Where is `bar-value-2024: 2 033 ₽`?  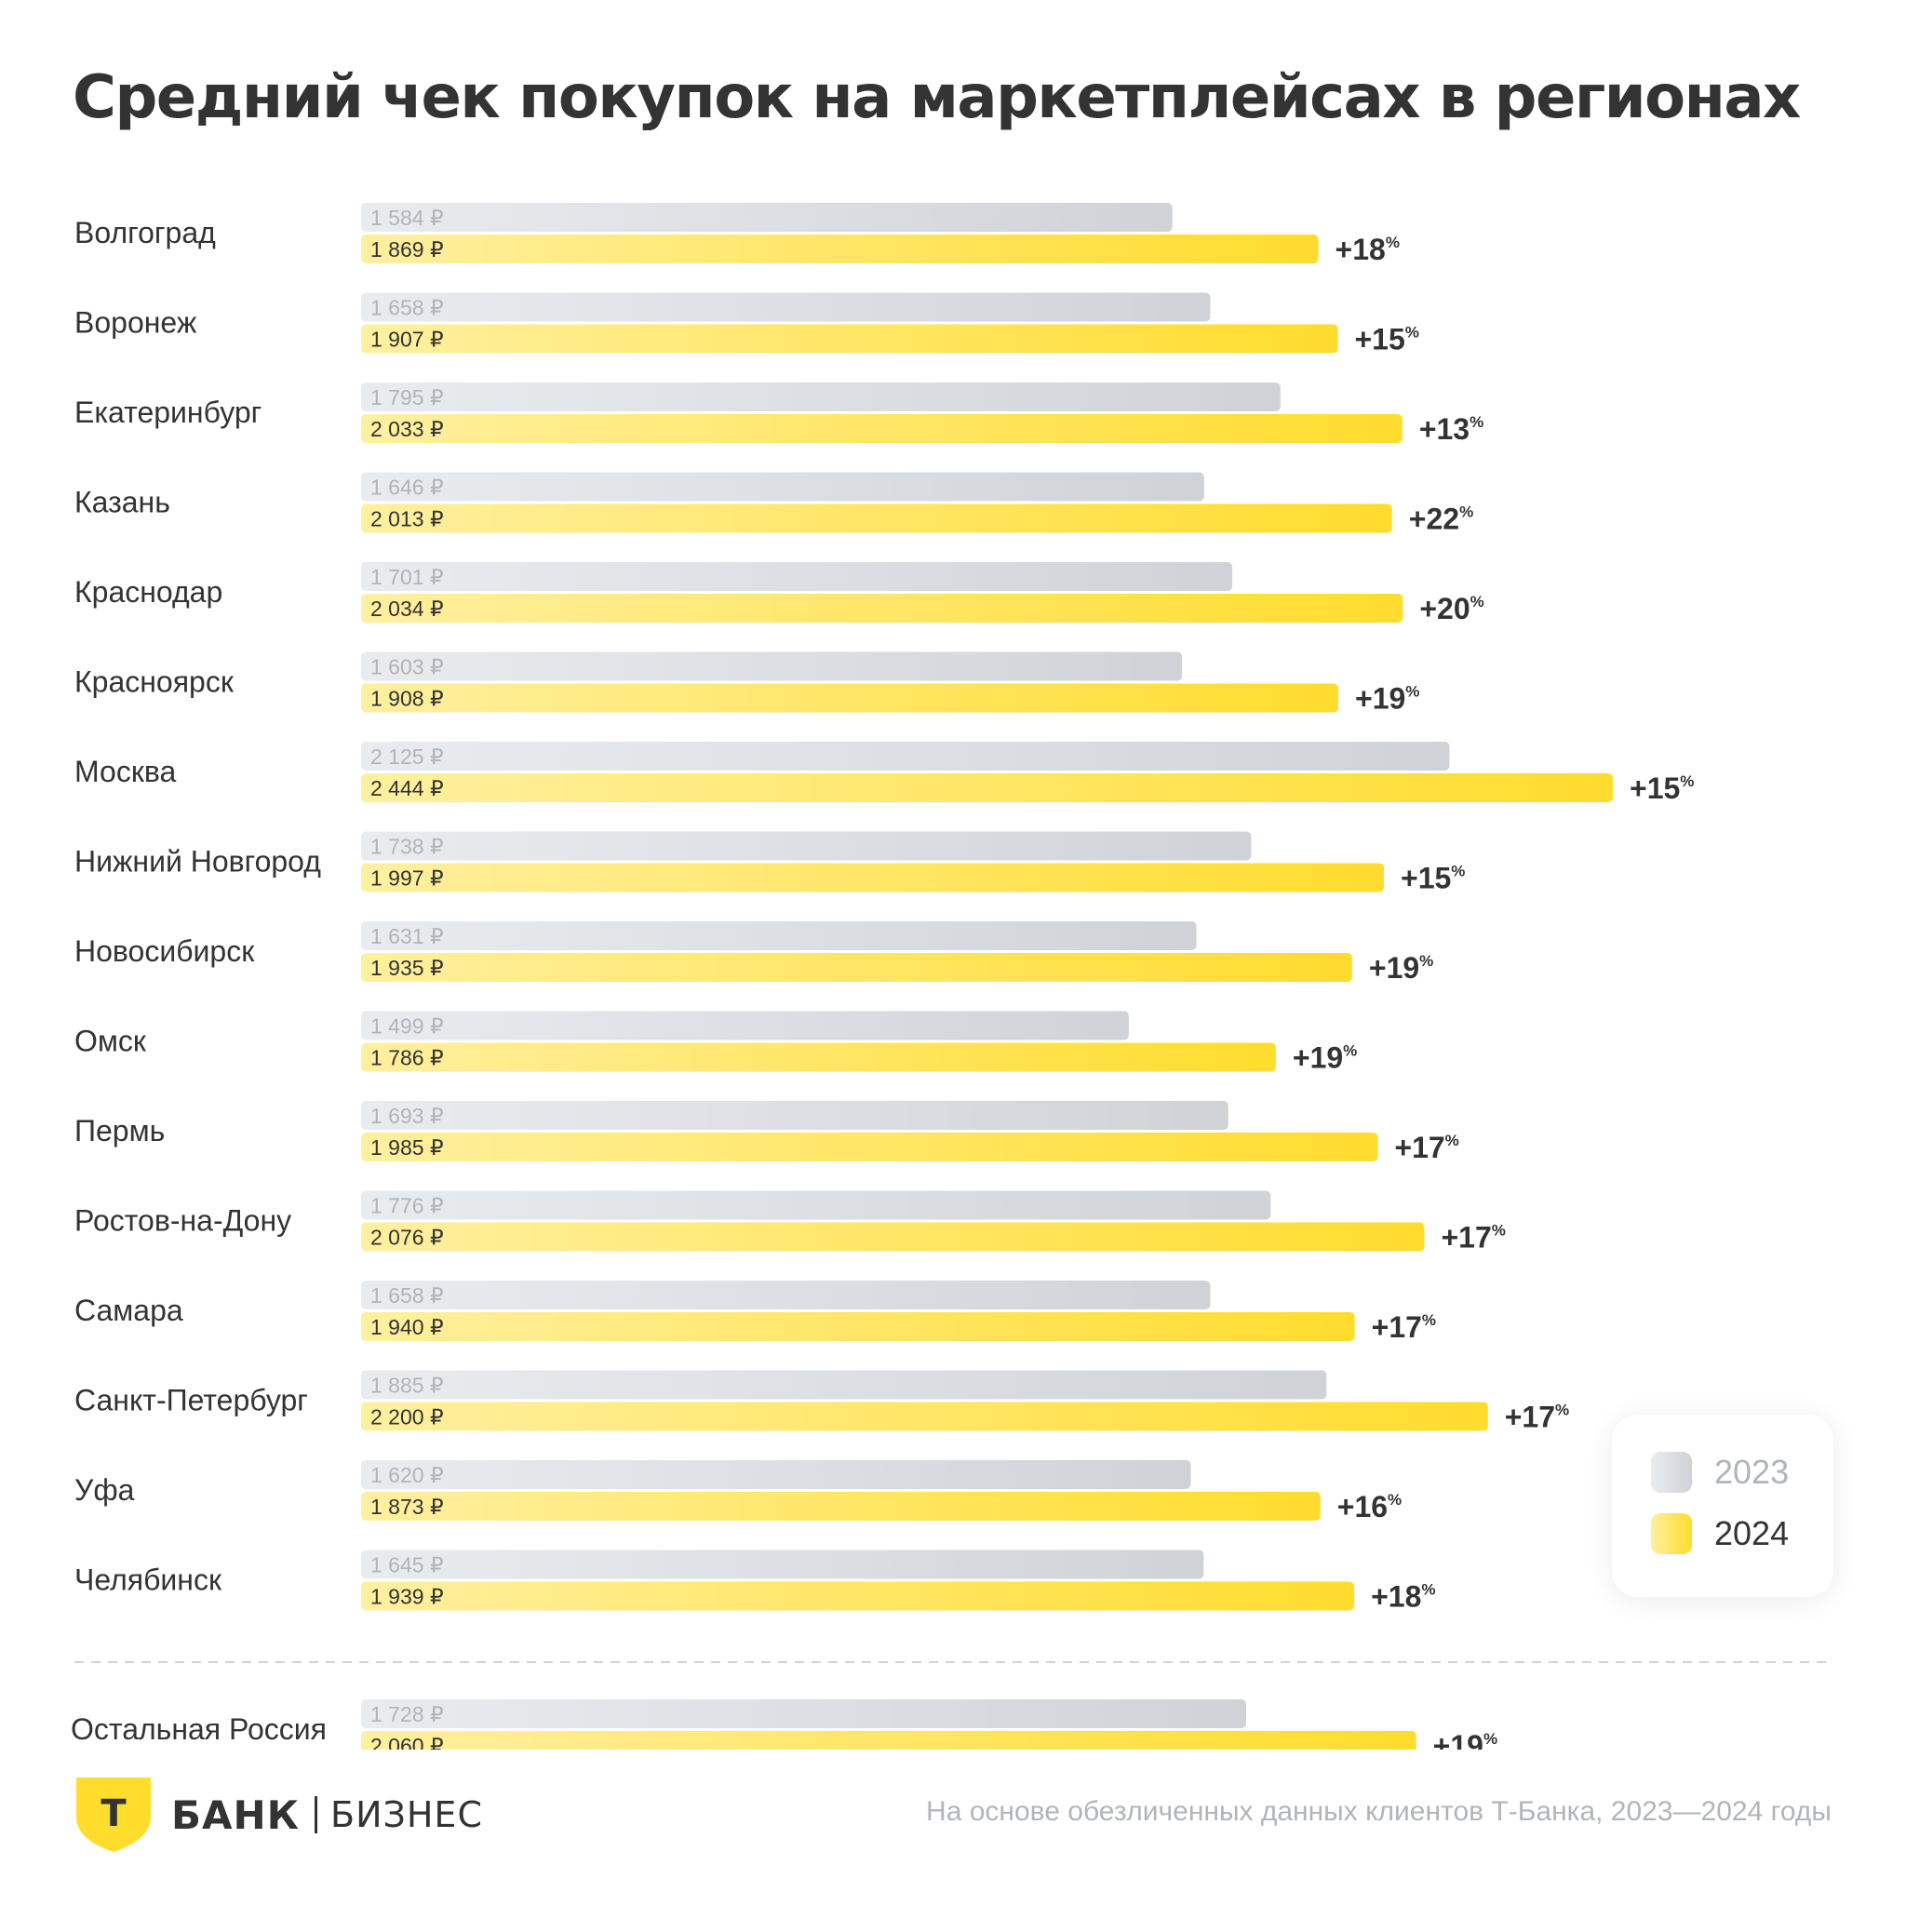 bar-value-2024: 2 033 ₽ is located at coordinates (407, 429).